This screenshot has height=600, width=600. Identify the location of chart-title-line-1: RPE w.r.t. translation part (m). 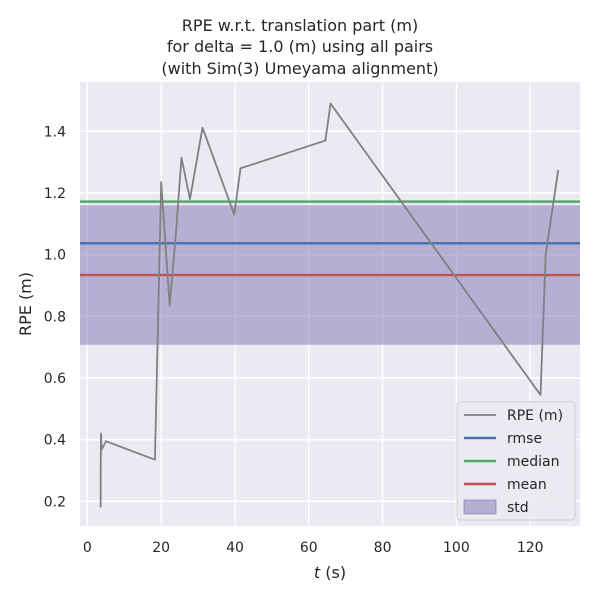
(300, 25).